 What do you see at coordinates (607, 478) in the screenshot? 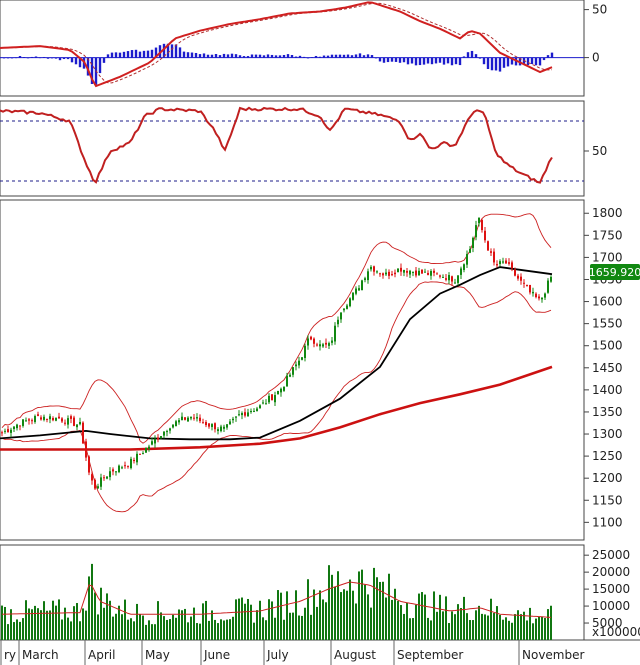
I see `price-tick-label: 1200` at bounding box center [607, 478].